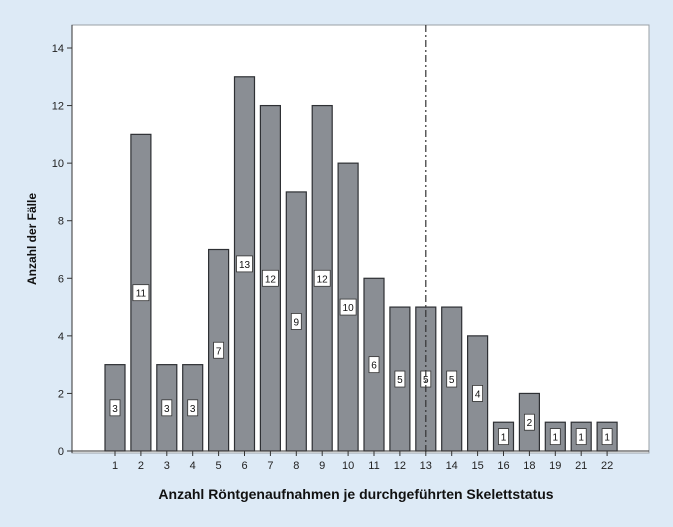 The width and height of the screenshot is (673, 527). I want to click on x-tick-label: 3, so click(167, 466).